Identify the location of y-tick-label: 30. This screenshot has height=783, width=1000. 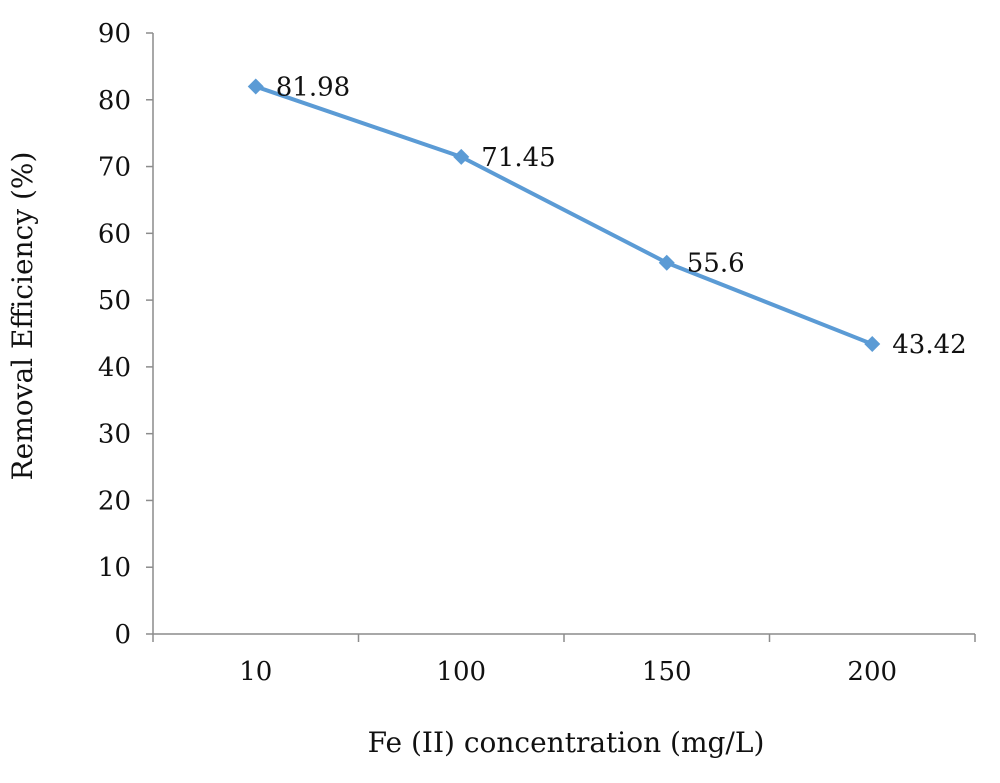
(114, 435).